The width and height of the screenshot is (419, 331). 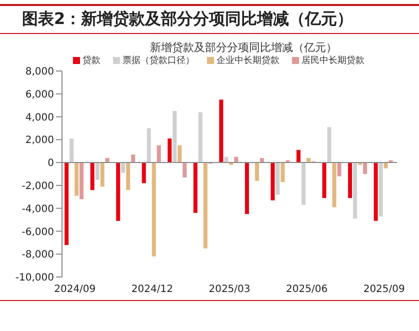 I want to click on chart-title: 图表2：新增贷款及部分分项同比增减（亿元）, so click(x=188, y=19).